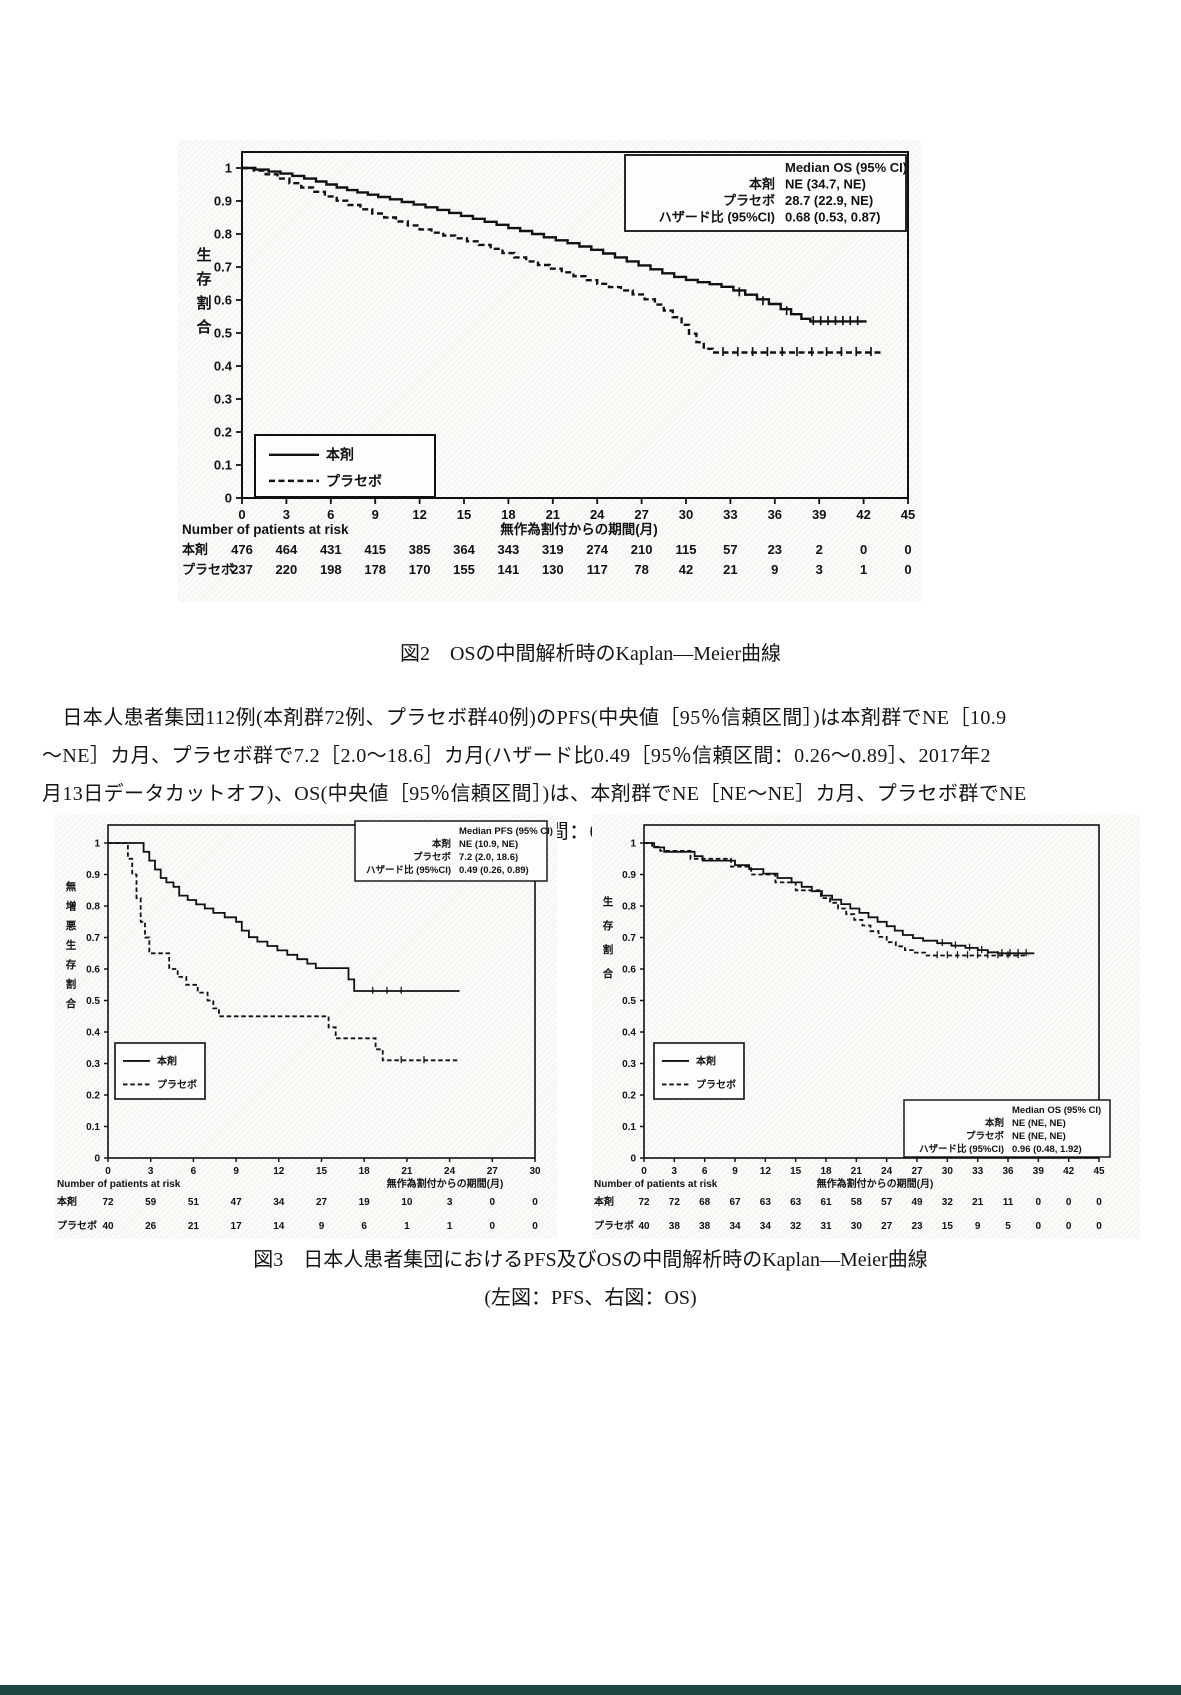 This screenshot has height=1695, width=1181. Describe the element at coordinates (735, 1202) in the screenshot. I see `at-risk-value: 67` at that location.